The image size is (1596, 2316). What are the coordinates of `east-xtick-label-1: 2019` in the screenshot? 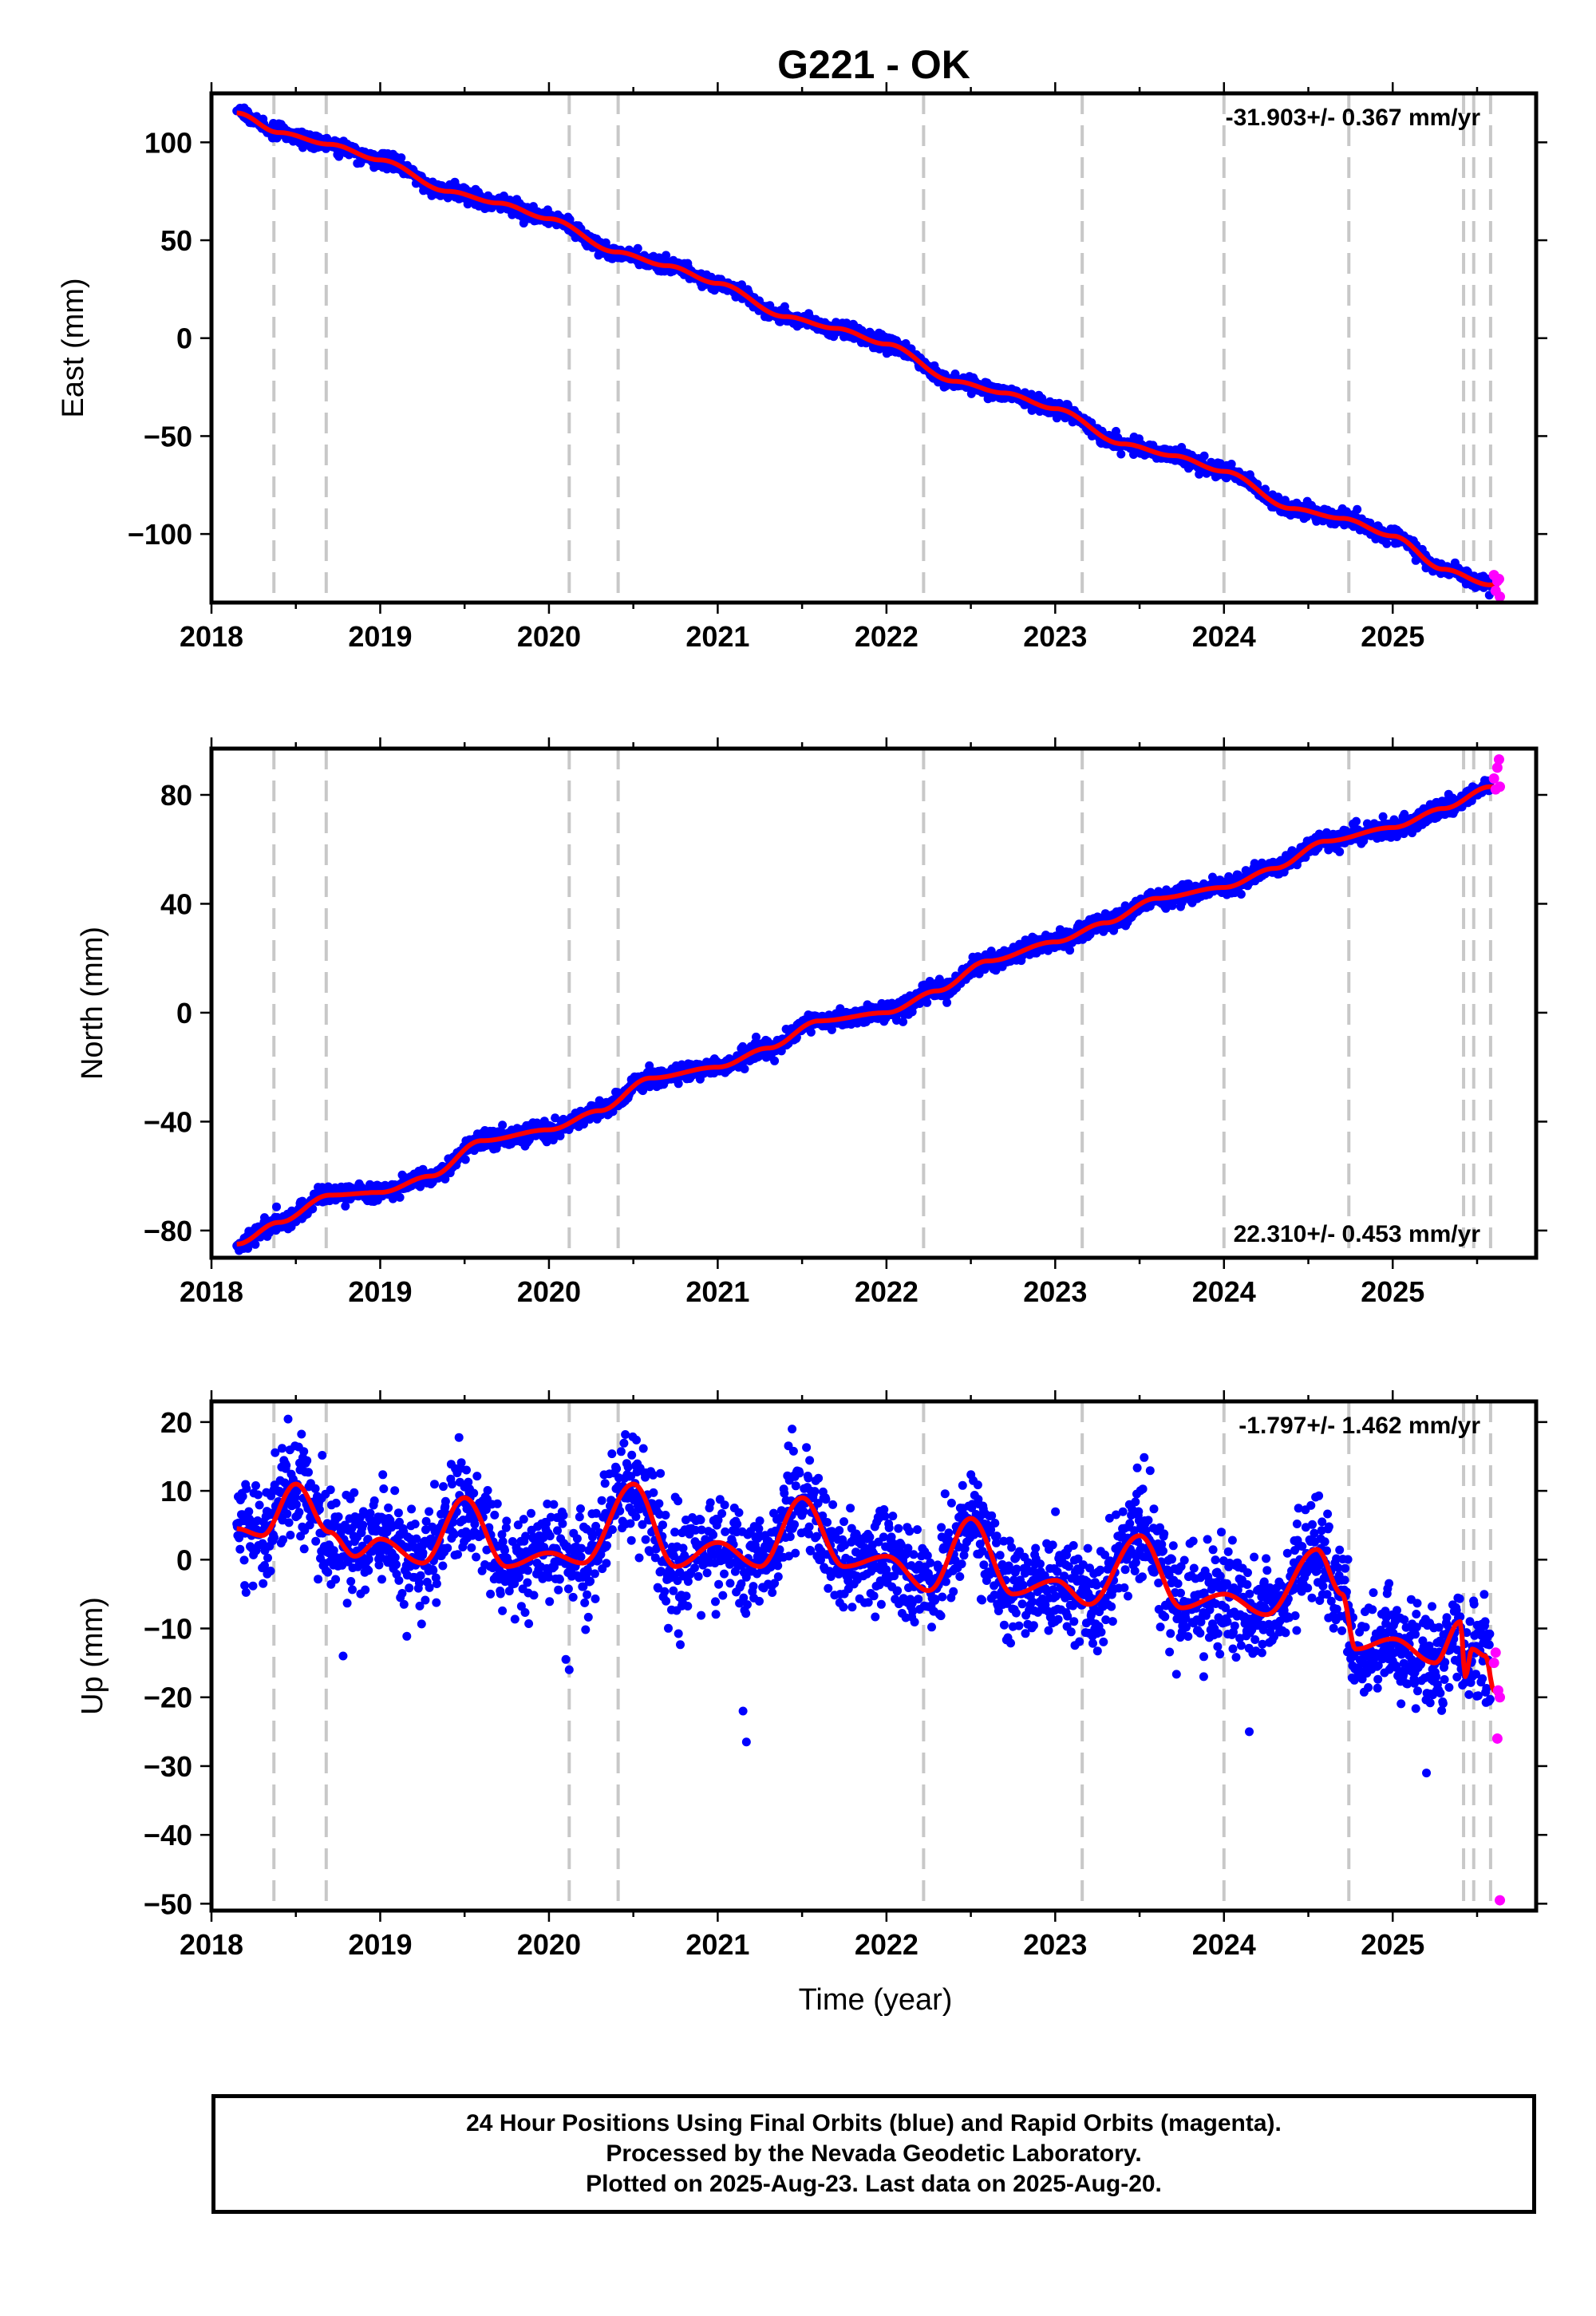 It's located at (380, 636).